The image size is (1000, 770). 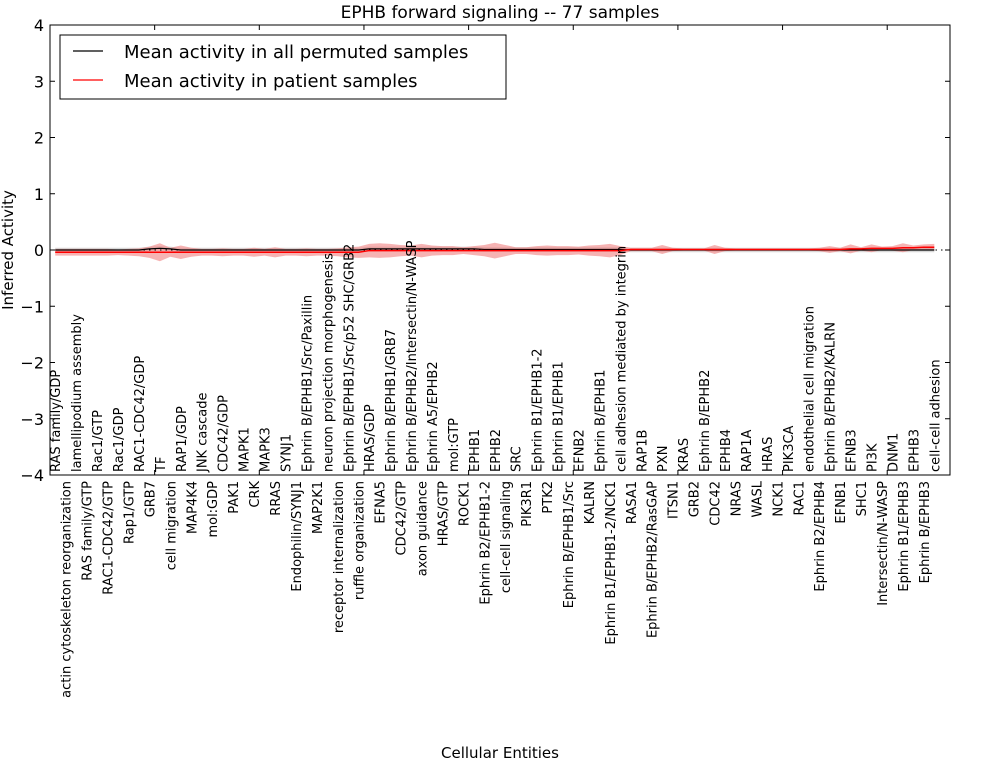 What do you see at coordinates (423, 528) in the screenshot?
I see `x-tick-label: axon guidance` at bounding box center [423, 528].